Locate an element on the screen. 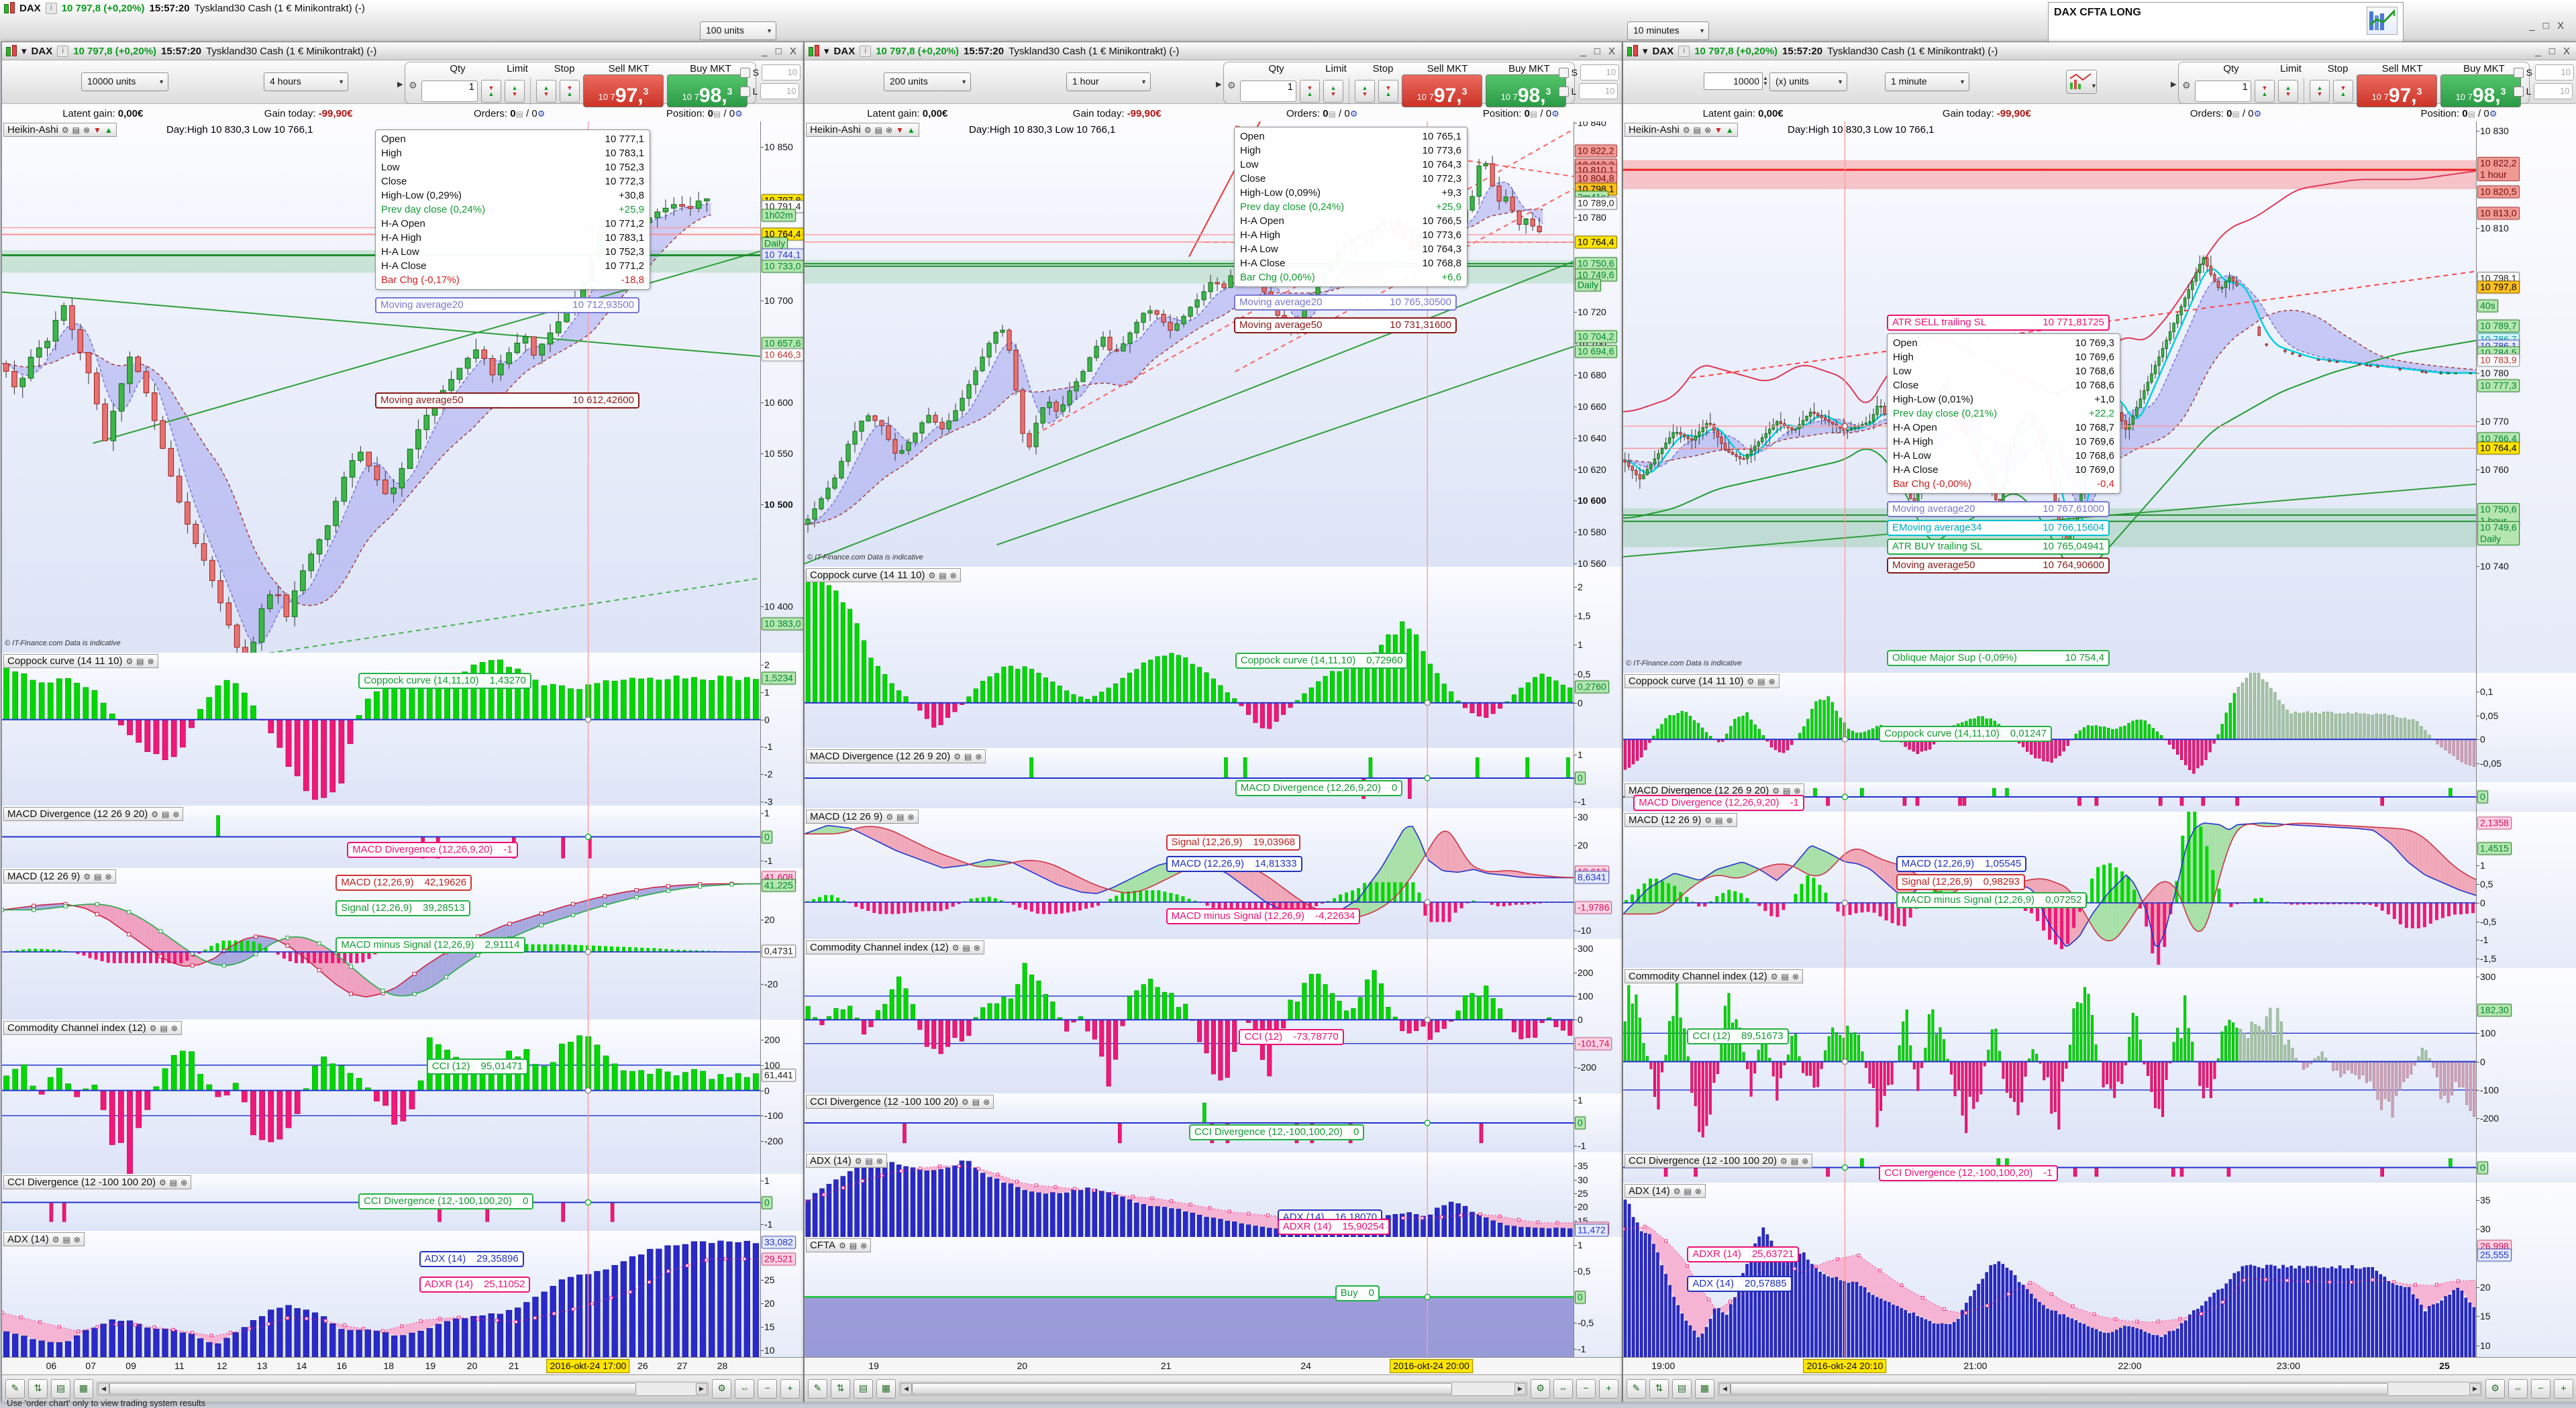  background-timeframe-dropdown: 10 minutes▼ is located at coordinates (1668, 30).